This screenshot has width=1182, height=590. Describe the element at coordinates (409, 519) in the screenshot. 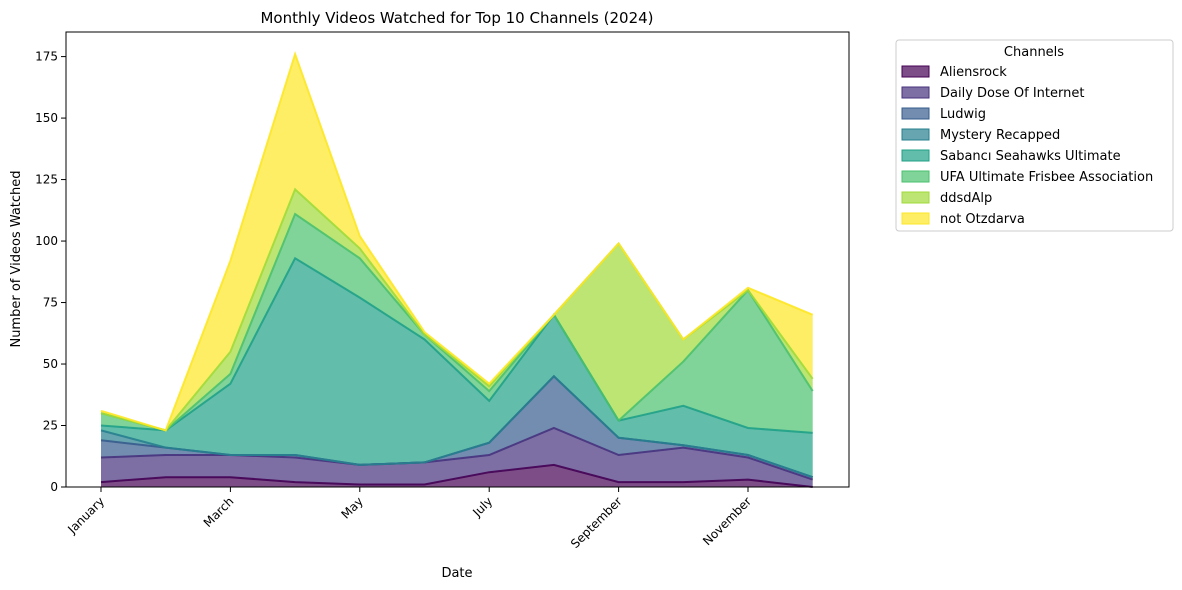

I see `x-axis: January March May July September November` at that location.